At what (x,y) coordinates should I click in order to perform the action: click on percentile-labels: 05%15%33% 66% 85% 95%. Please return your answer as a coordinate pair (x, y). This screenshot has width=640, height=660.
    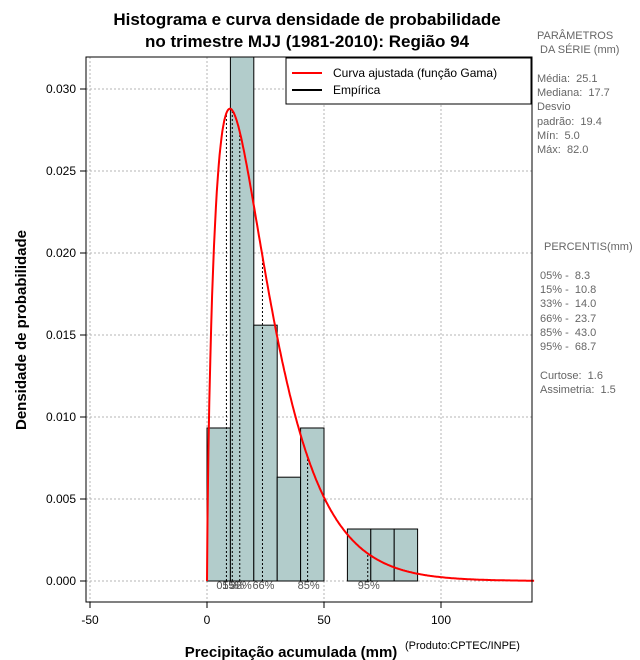
    Looking at the image, I should click on (298, 586).